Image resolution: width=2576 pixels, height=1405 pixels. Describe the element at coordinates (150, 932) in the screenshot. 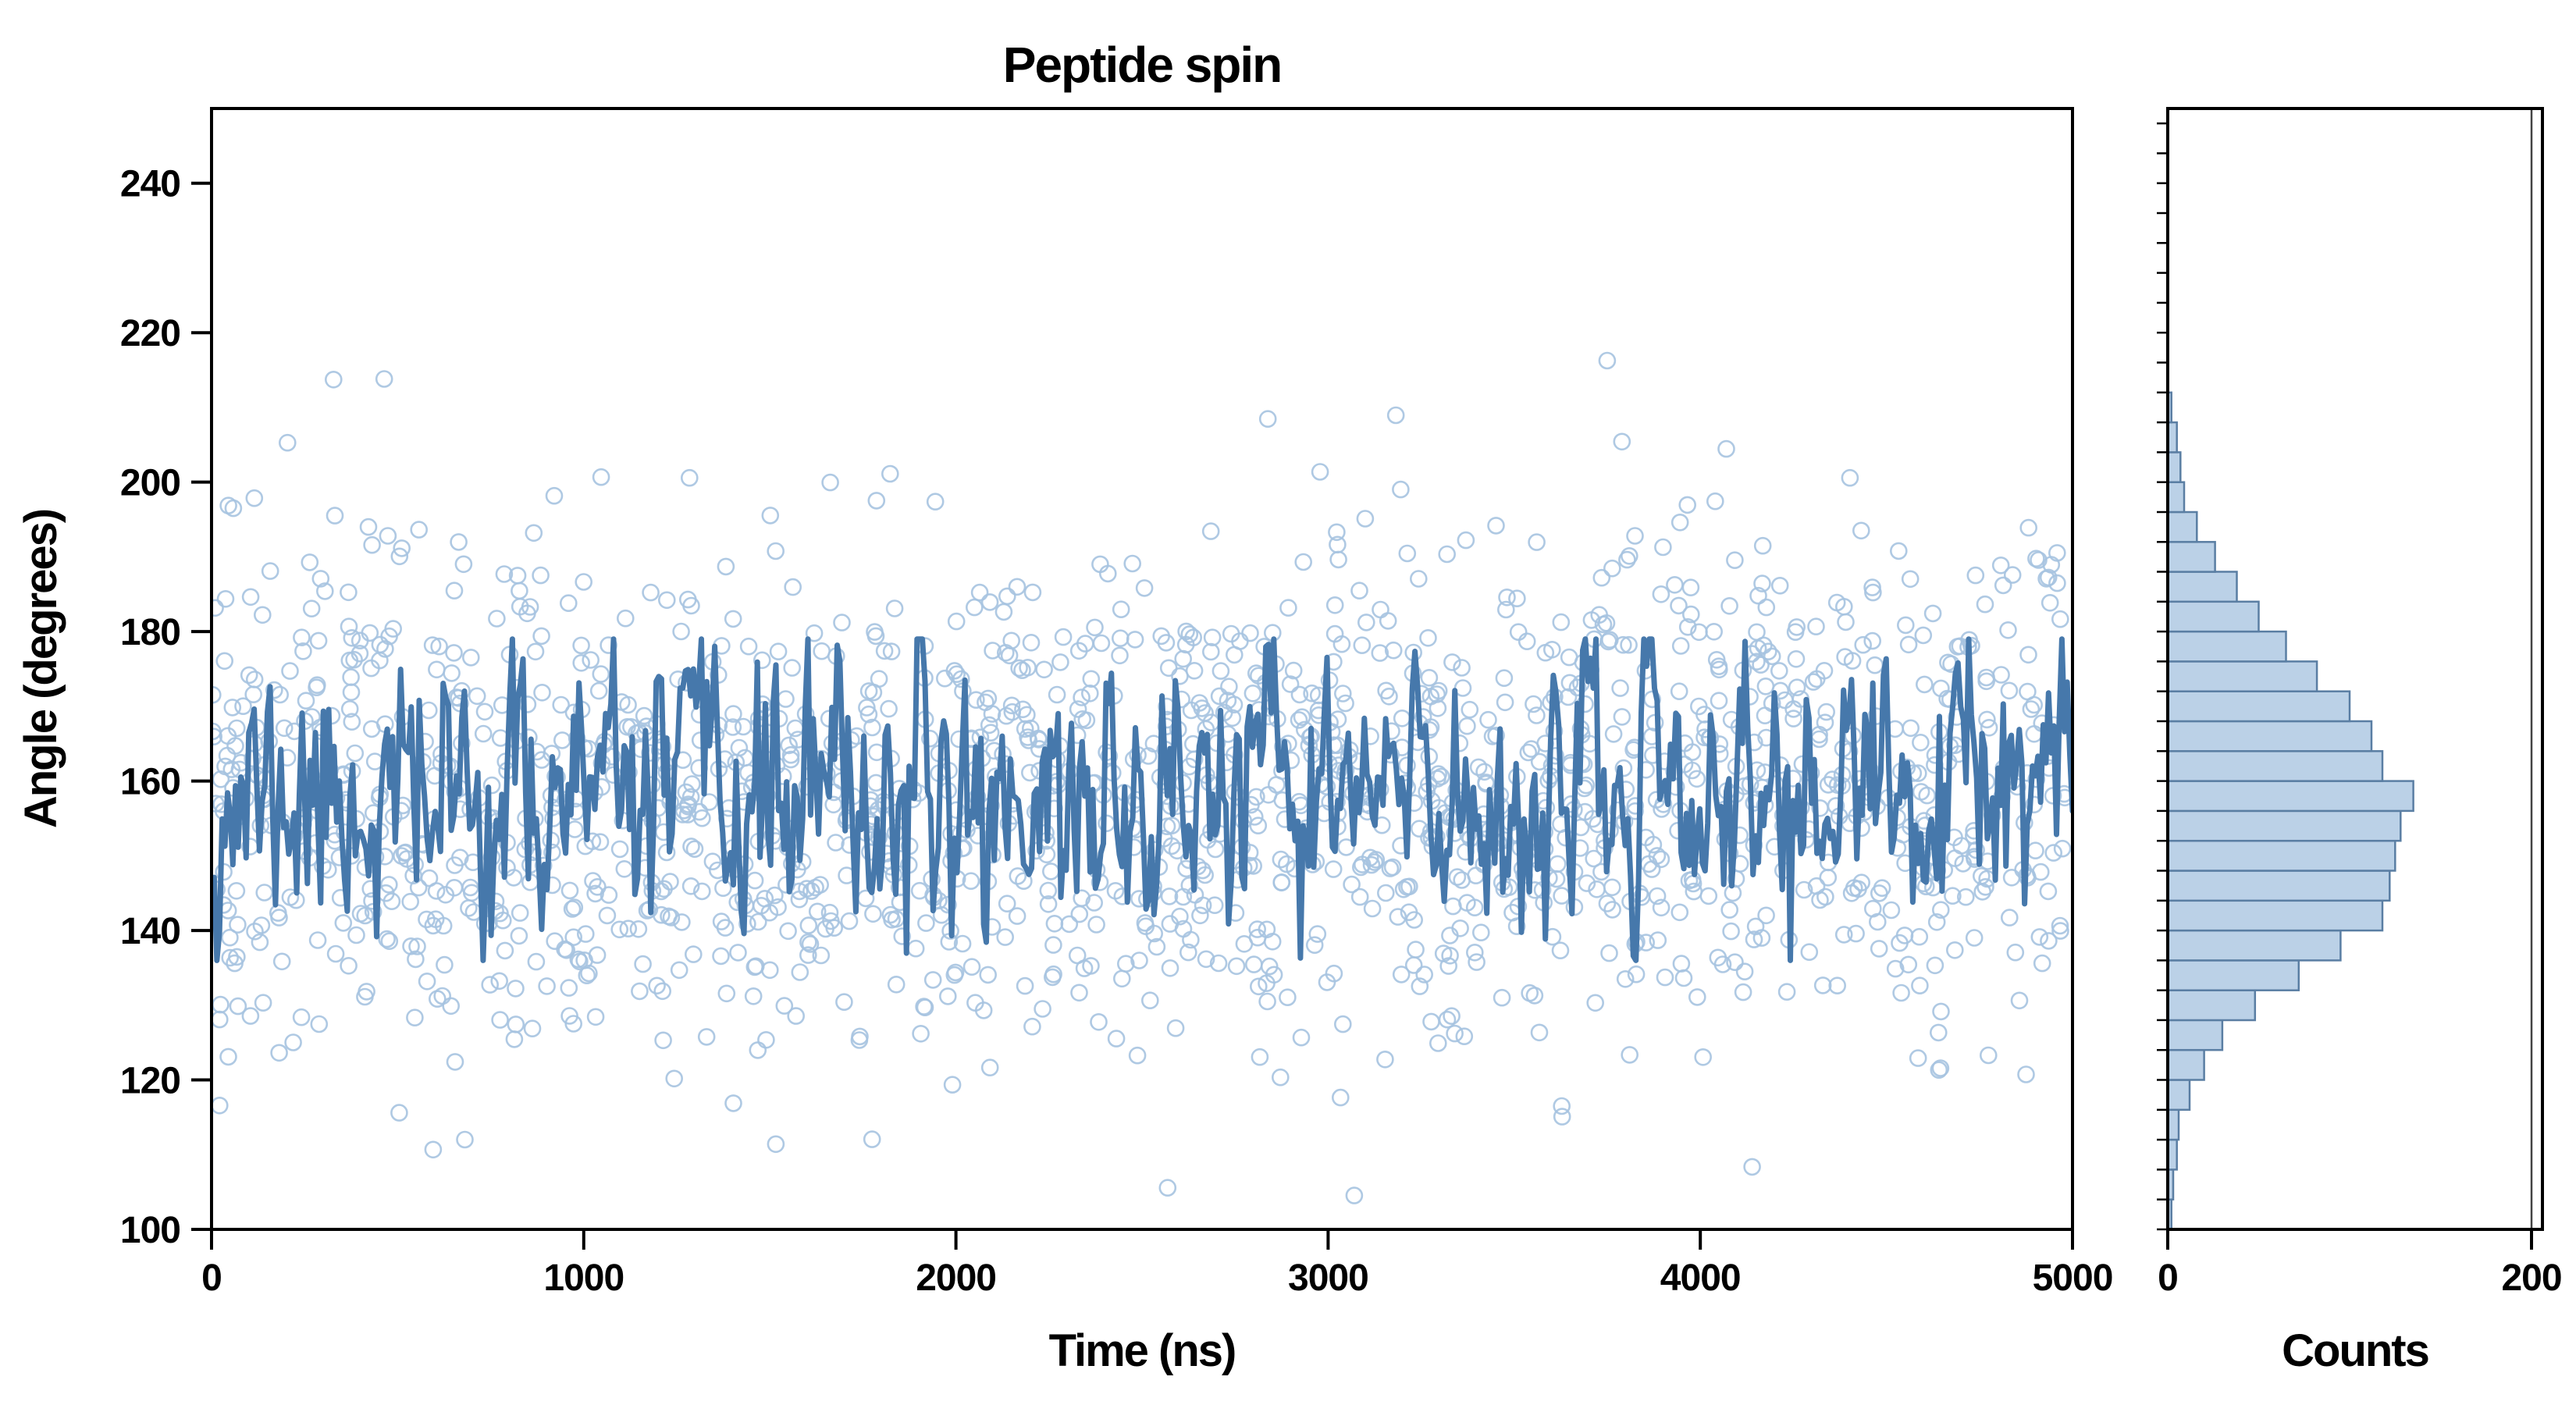

I see `y-tick-label: 140` at that location.